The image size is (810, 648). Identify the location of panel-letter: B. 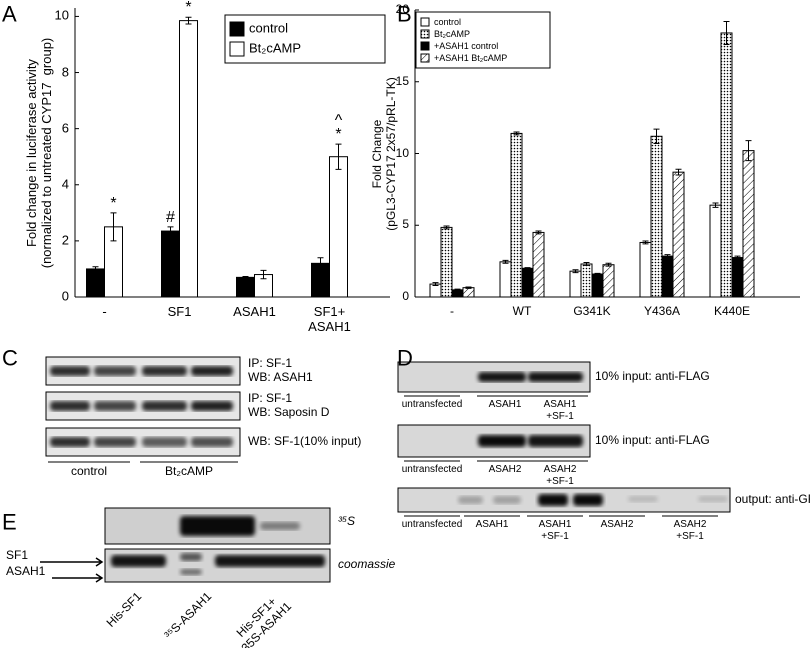
(404, 14).